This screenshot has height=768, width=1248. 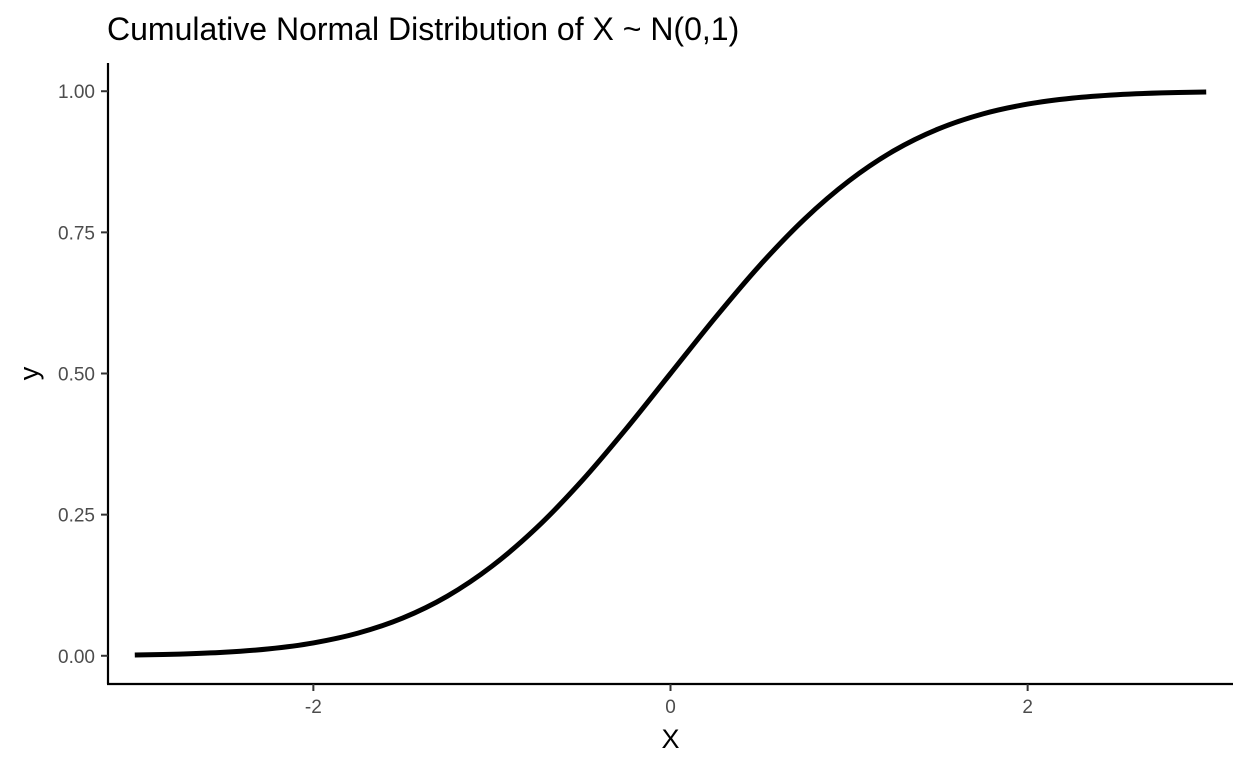 What do you see at coordinates (76, 375) in the screenshot?
I see `y-tick-label: 0.50` at bounding box center [76, 375].